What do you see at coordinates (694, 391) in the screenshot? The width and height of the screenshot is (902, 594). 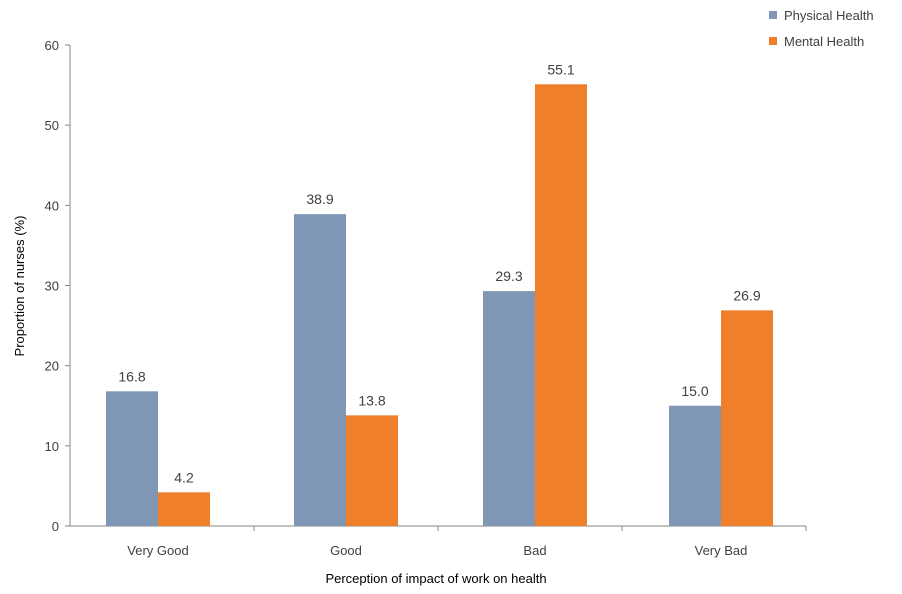 I see `data-label: 15.0` at bounding box center [694, 391].